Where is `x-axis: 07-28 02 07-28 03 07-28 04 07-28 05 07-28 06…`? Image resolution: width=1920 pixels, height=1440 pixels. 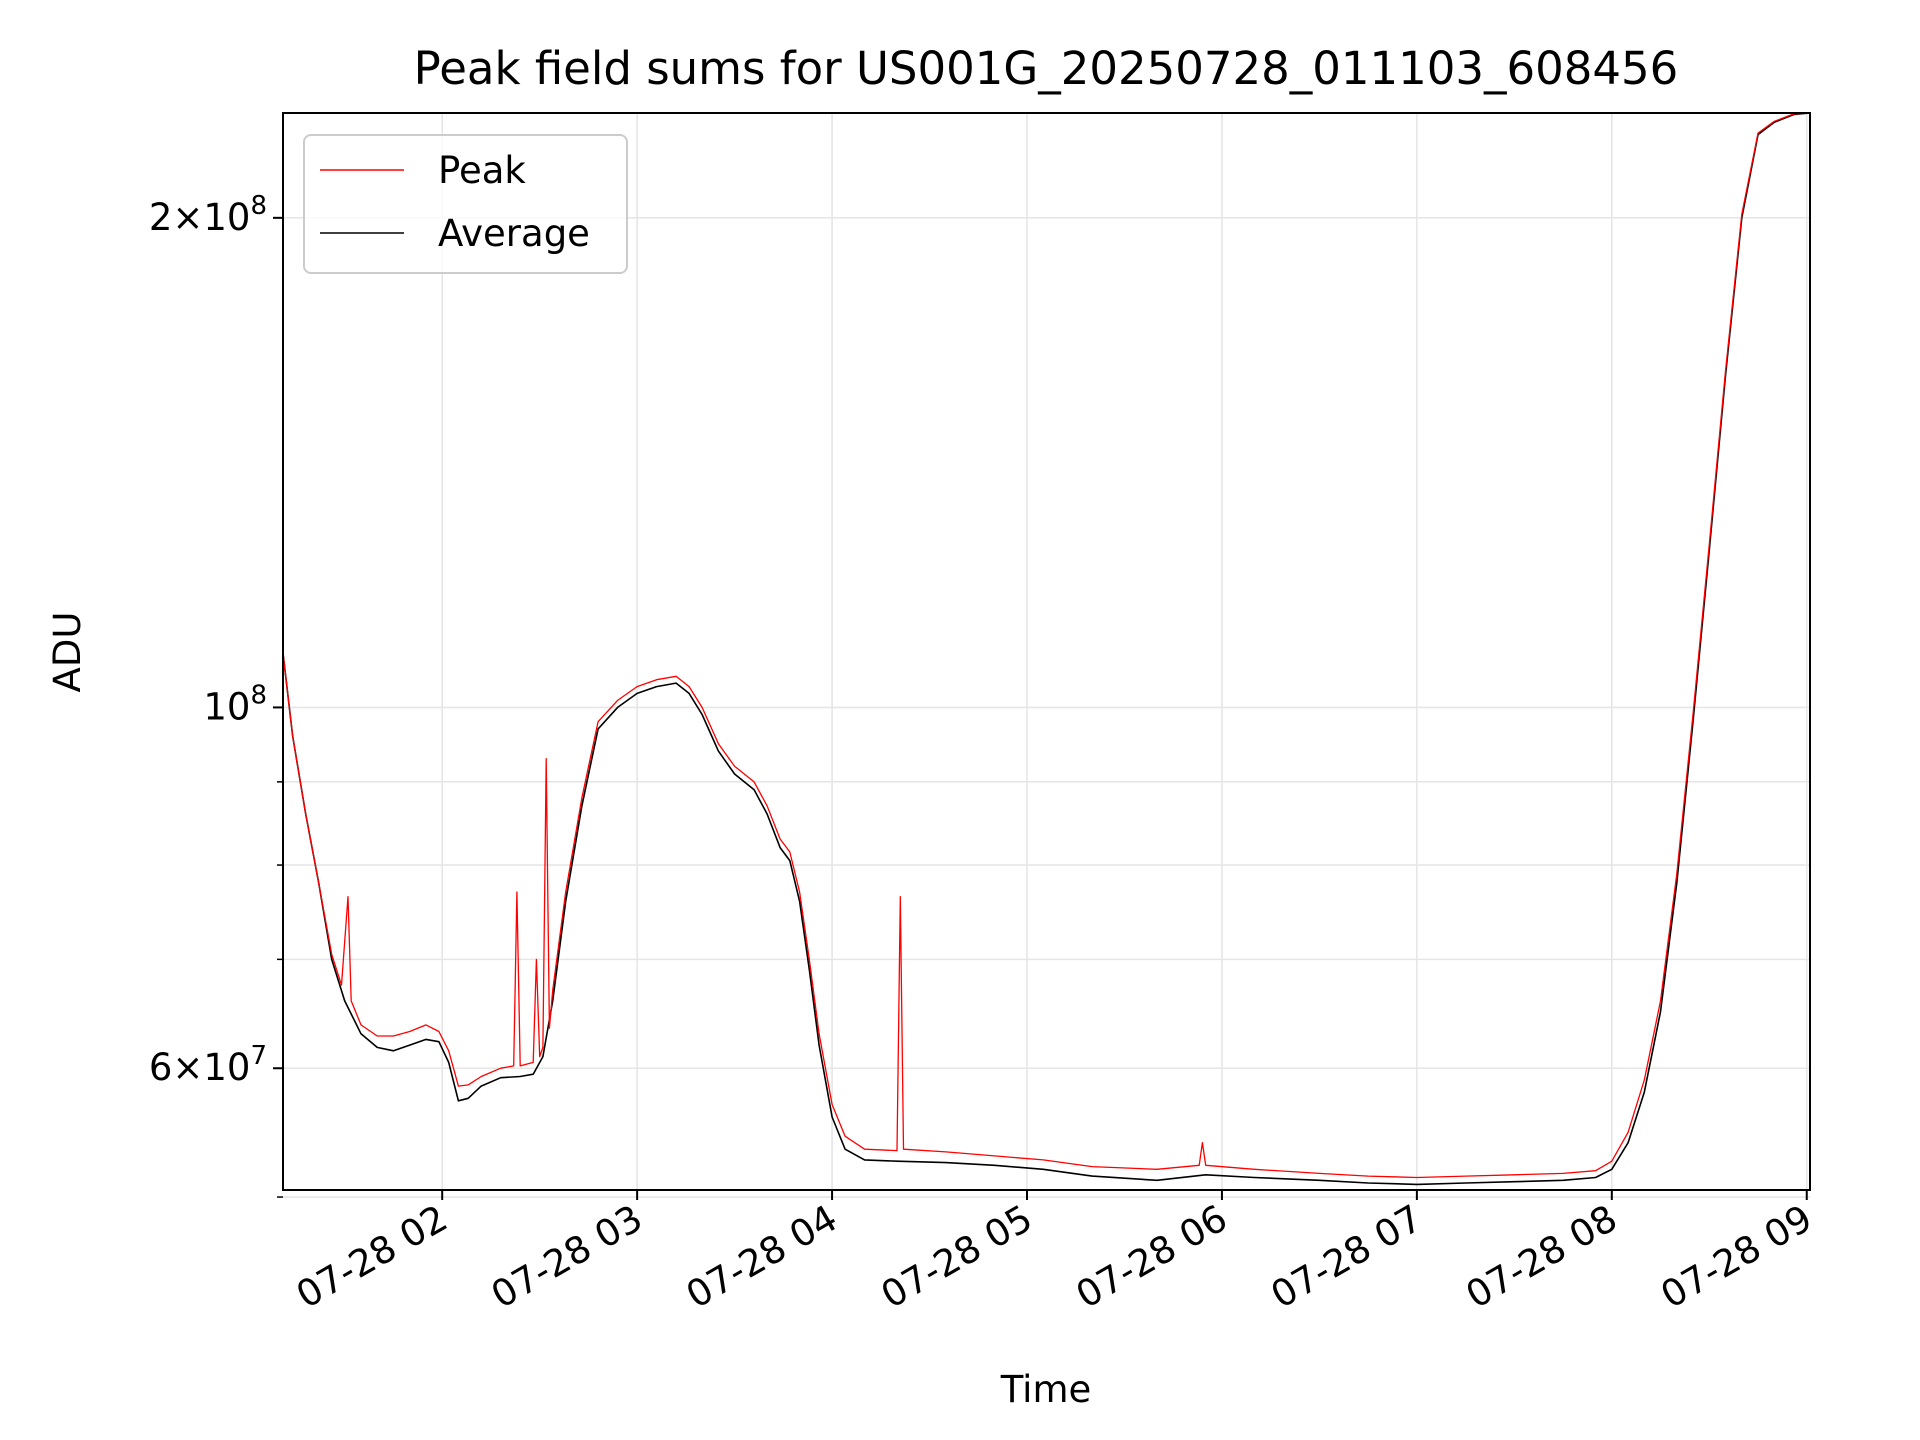 x-axis: 07-28 02 07-28 03 07-28 04 07-28 05 07-28 06… is located at coordinates (1054, 1253).